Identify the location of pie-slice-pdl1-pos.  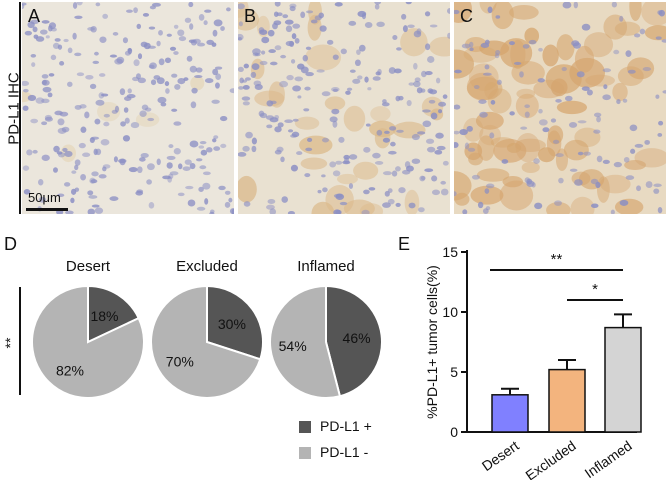
(114, 314).